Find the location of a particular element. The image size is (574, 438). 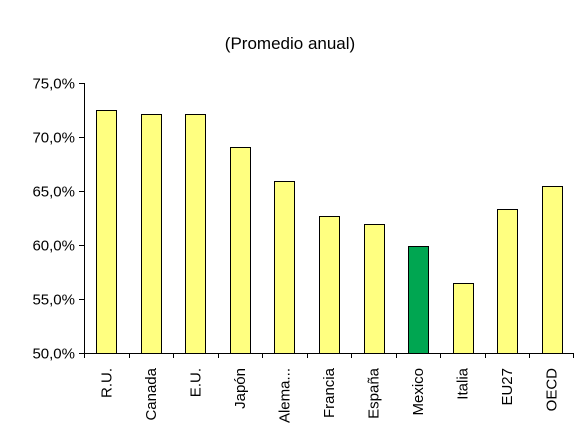

y-axis: 50,0% 55,0% 60,0% 65,0% 70,0% 75,0% is located at coordinates (58, 219).